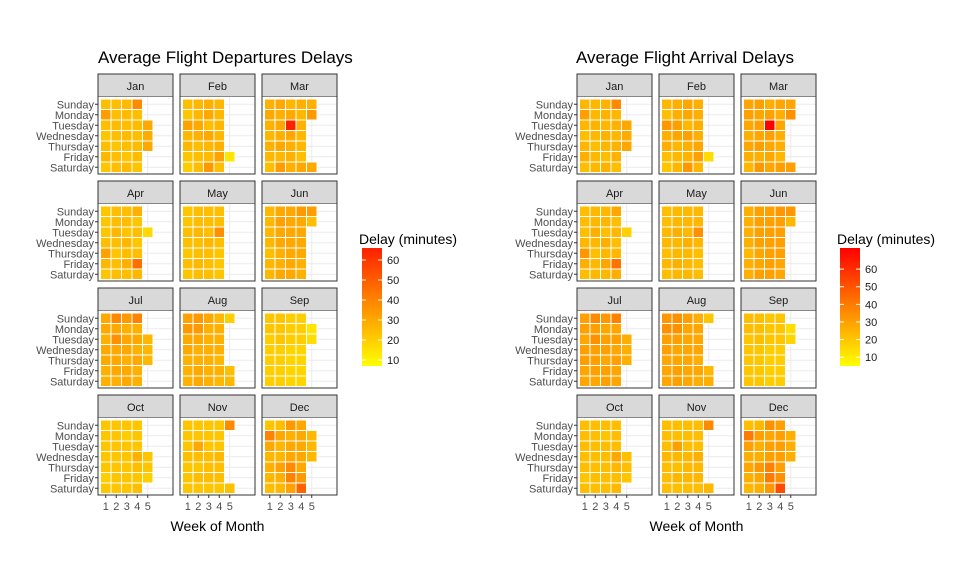 The width and height of the screenshot is (956, 584). Describe the element at coordinates (393, 321) in the screenshot. I see `legend-tick-label: 30` at that location.